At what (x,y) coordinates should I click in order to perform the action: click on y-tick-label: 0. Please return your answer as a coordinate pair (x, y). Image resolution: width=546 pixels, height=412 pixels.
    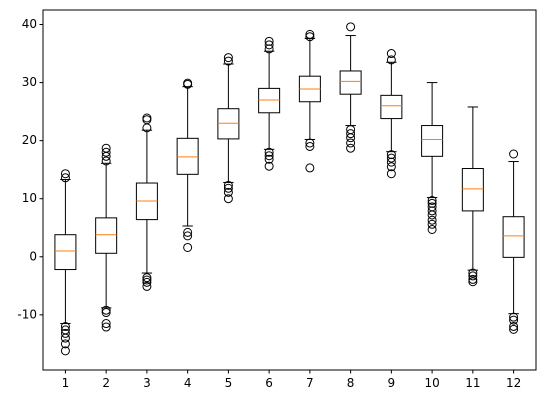
    Looking at the image, I should click on (33, 256).